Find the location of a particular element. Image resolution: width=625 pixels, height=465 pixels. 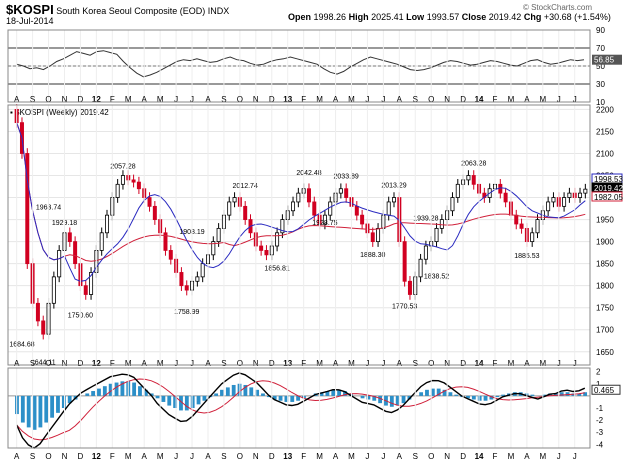

osc-last-value: 56.85 is located at coordinates (604, 60).